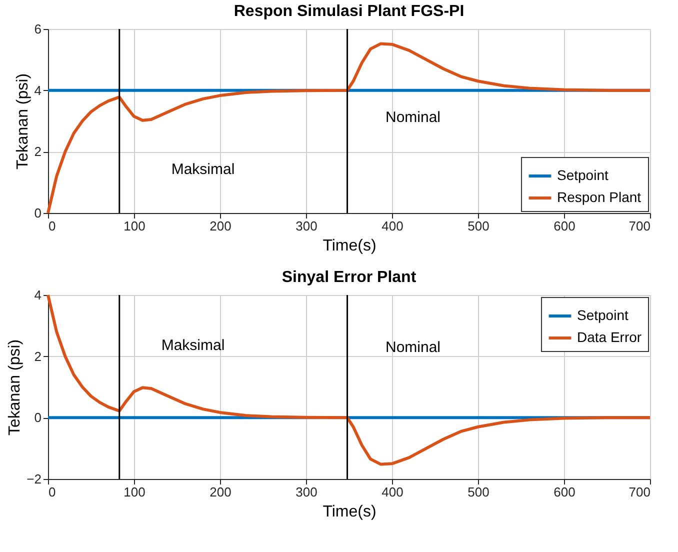  What do you see at coordinates (349, 277) in the screenshot?
I see `chart-title: Sinyal Error Plant` at bounding box center [349, 277].